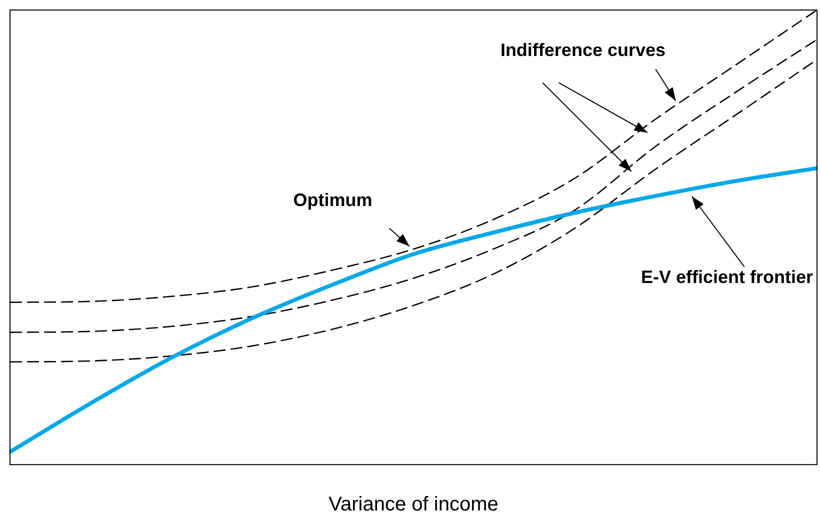  Describe the element at coordinates (332, 200) in the screenshot. I see `annotation: Optimum` at that location.